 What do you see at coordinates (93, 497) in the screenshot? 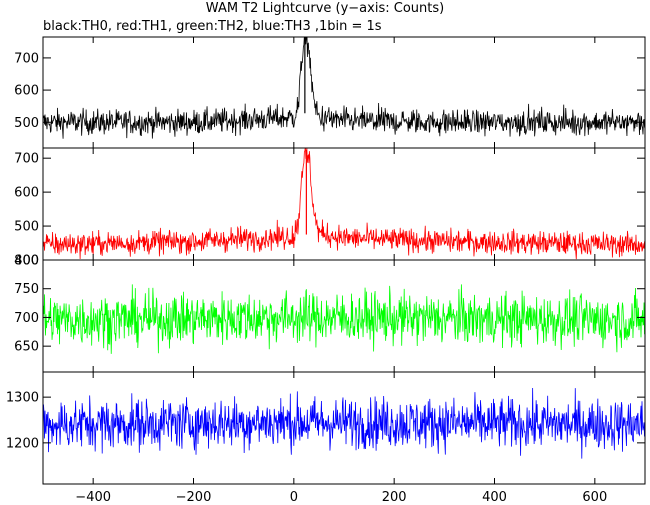
I see `x-tick-label: −400` at bounding box center [93, 497].